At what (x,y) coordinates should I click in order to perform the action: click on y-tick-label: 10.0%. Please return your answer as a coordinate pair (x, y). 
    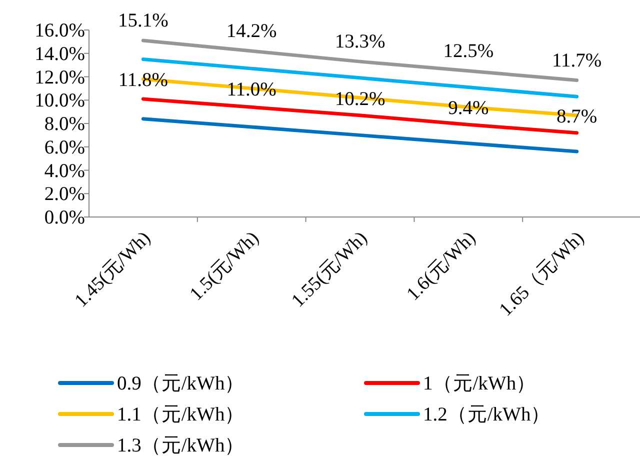
    Looking at the image, I should click on (59, 101).